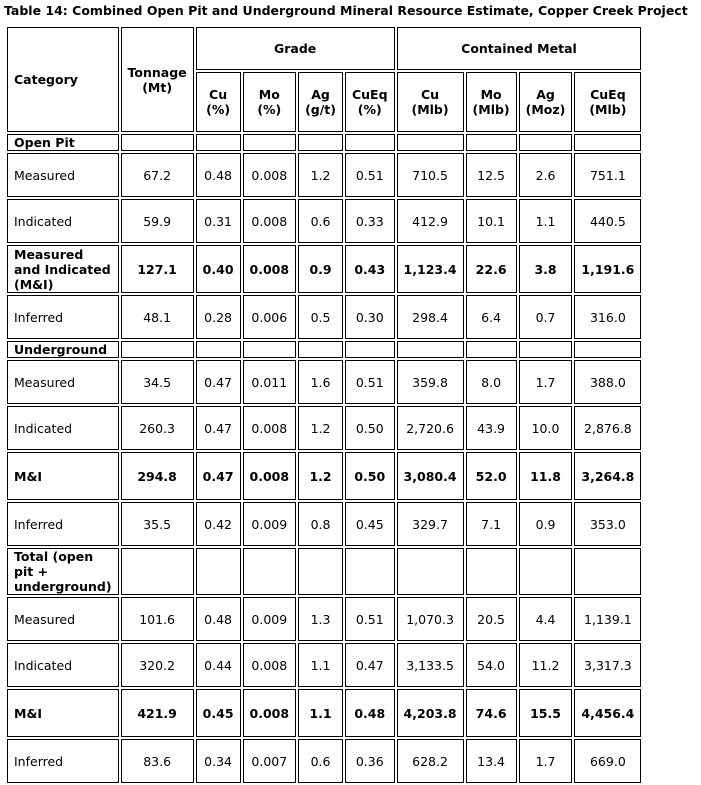 This screenshot has height=785, width=701. What do you see at coordinates (320, 382) in the screenshot?
I see `value-cell: 1.6` at bounding box center [320, 382].